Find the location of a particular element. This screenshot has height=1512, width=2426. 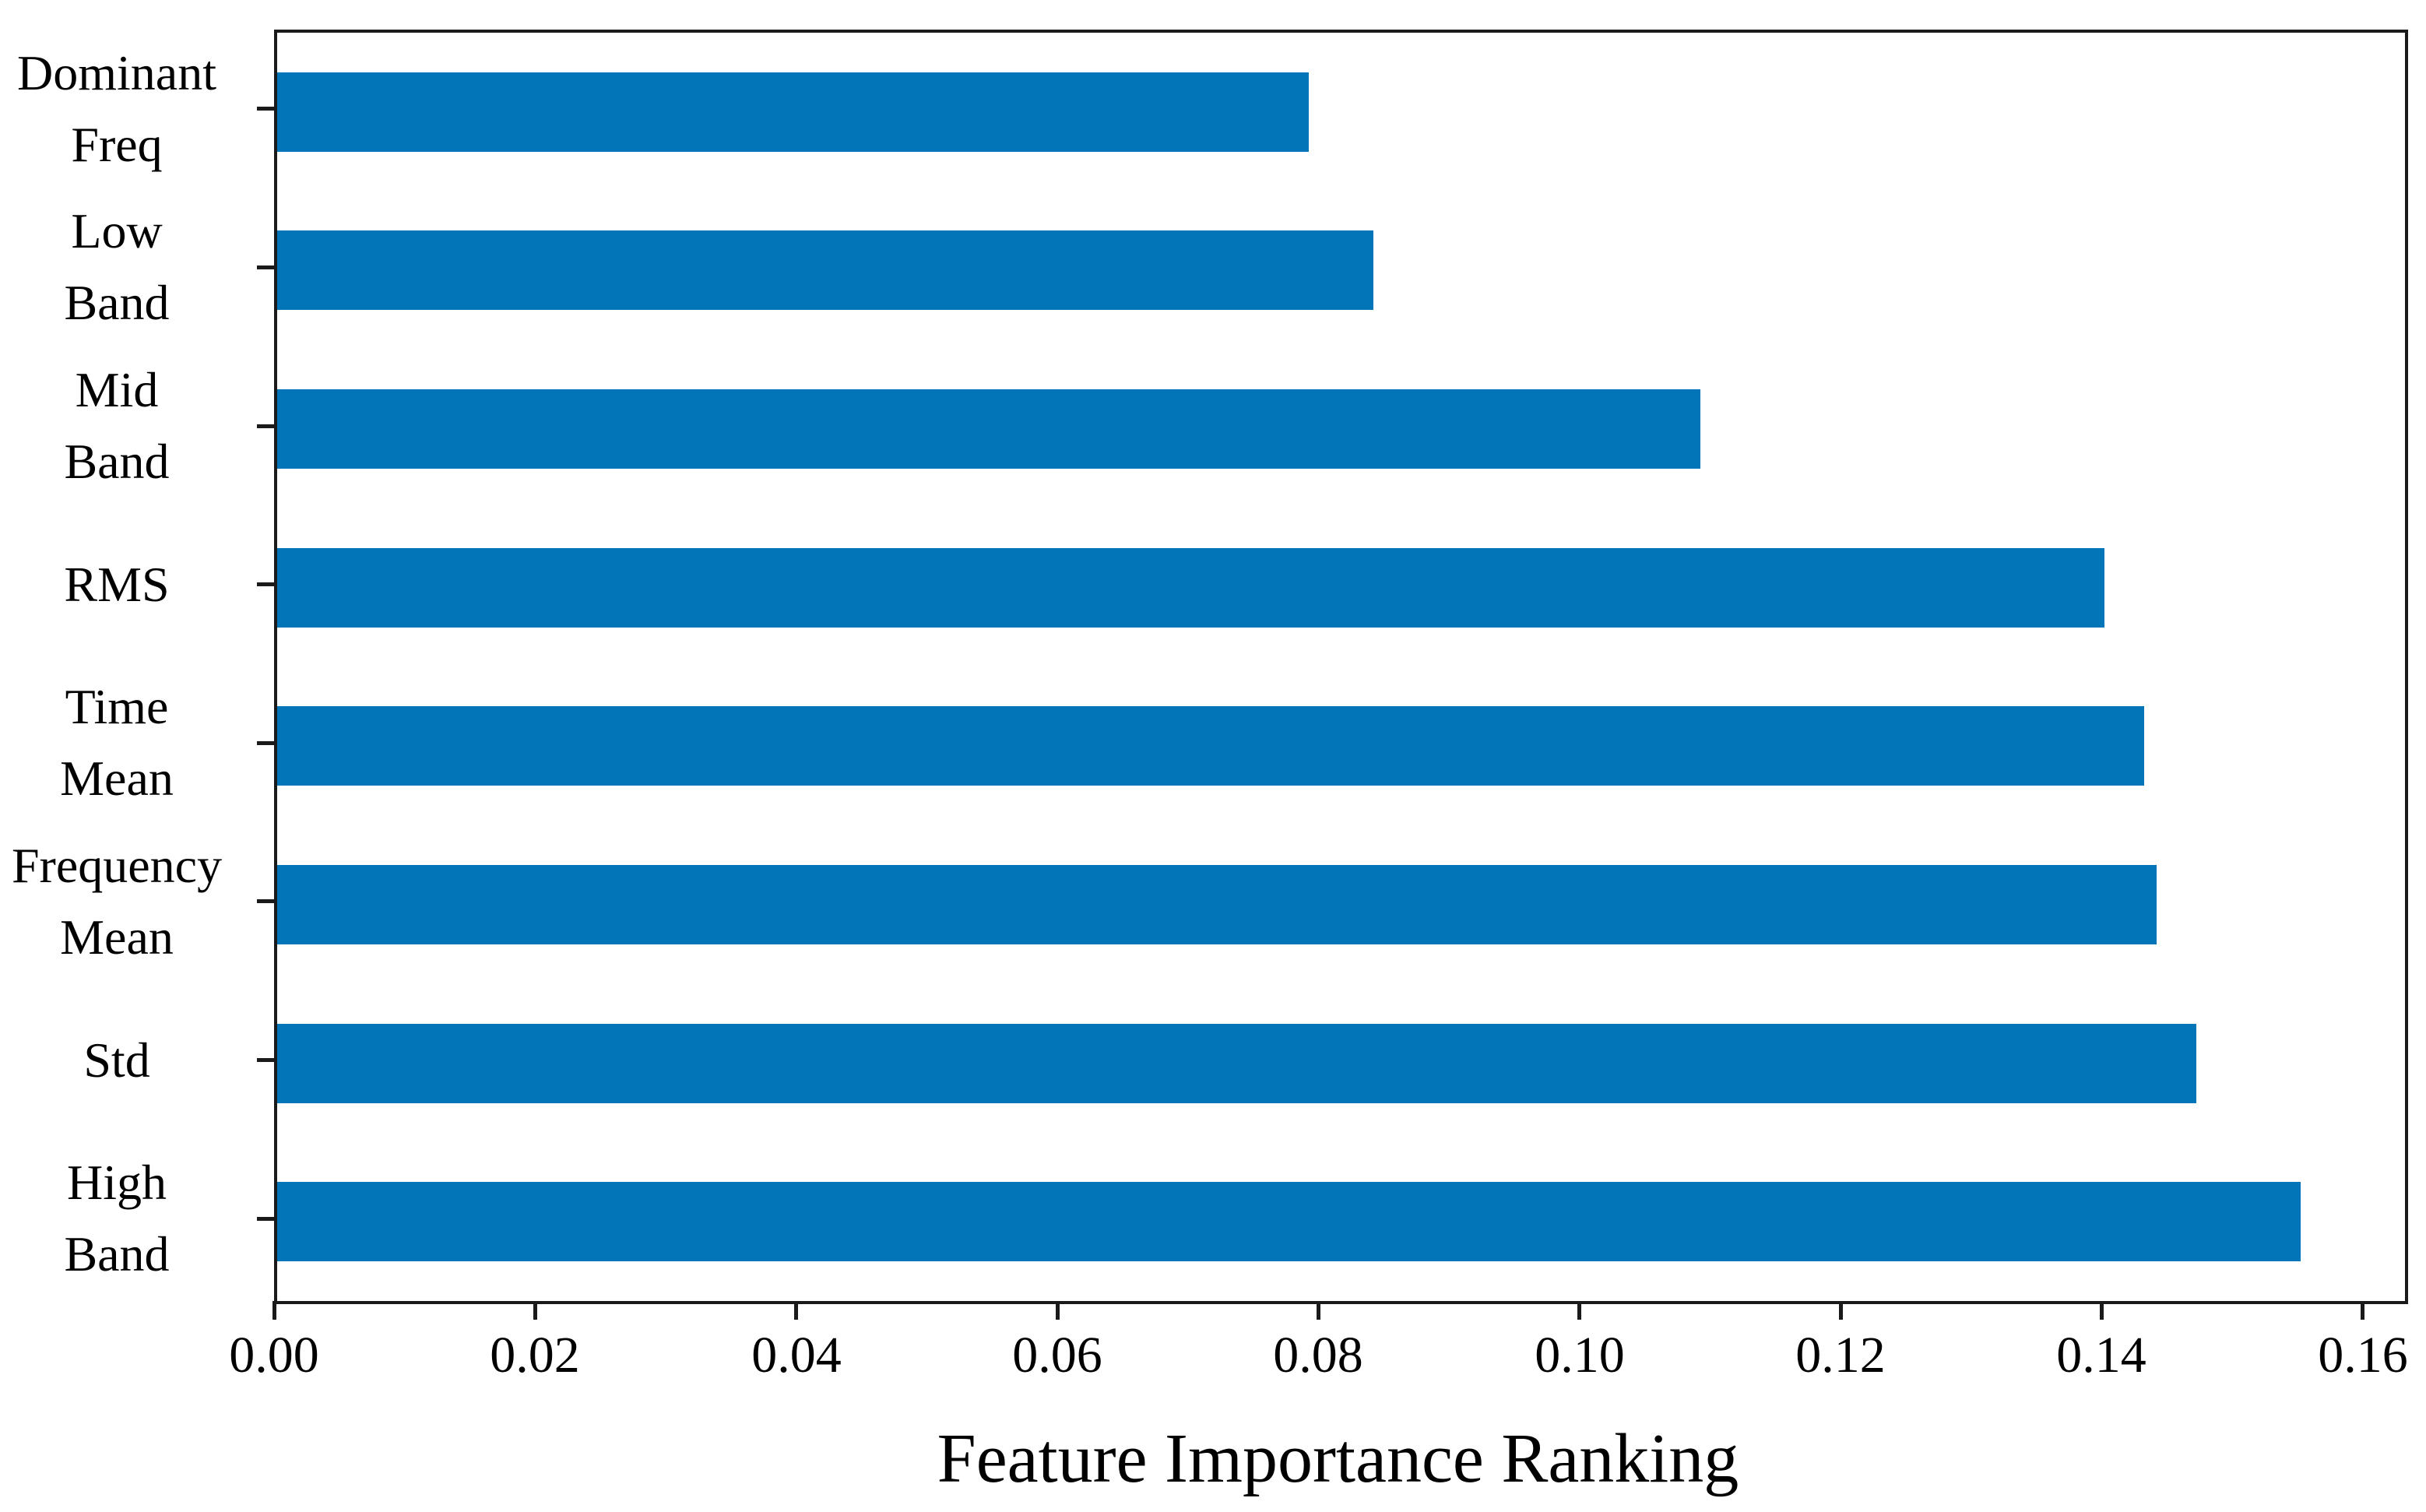

bar-time-mean is located at coordinates (1210, 746).